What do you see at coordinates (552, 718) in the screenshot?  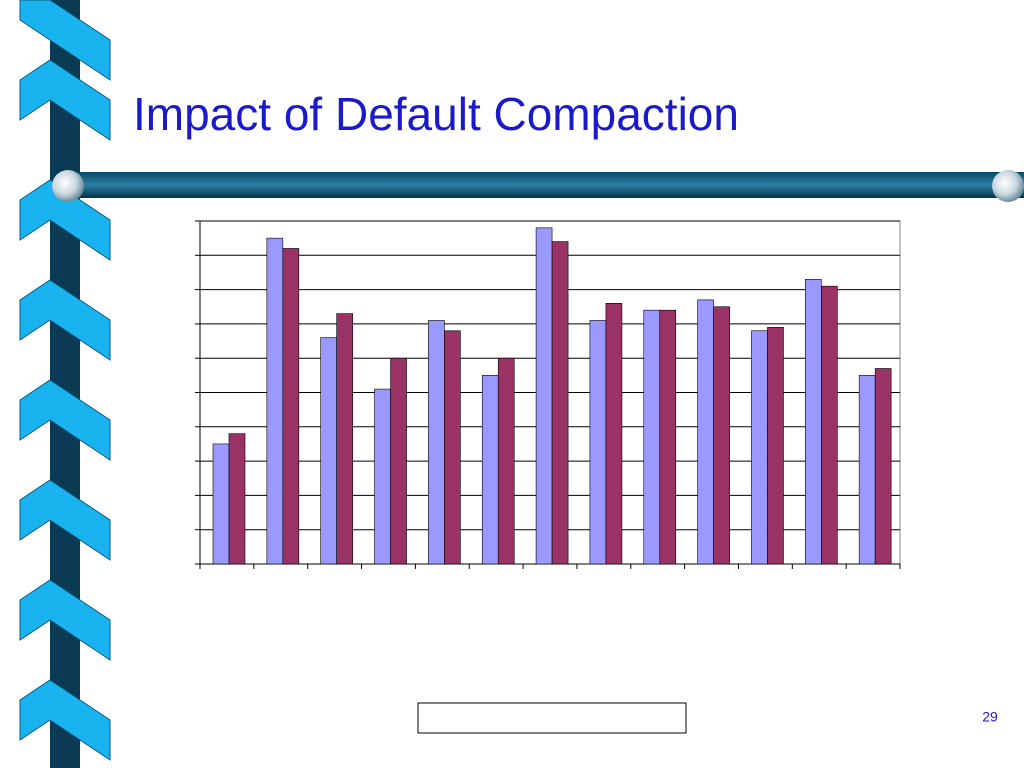 I see `legend` at bounding box center [552, 718].